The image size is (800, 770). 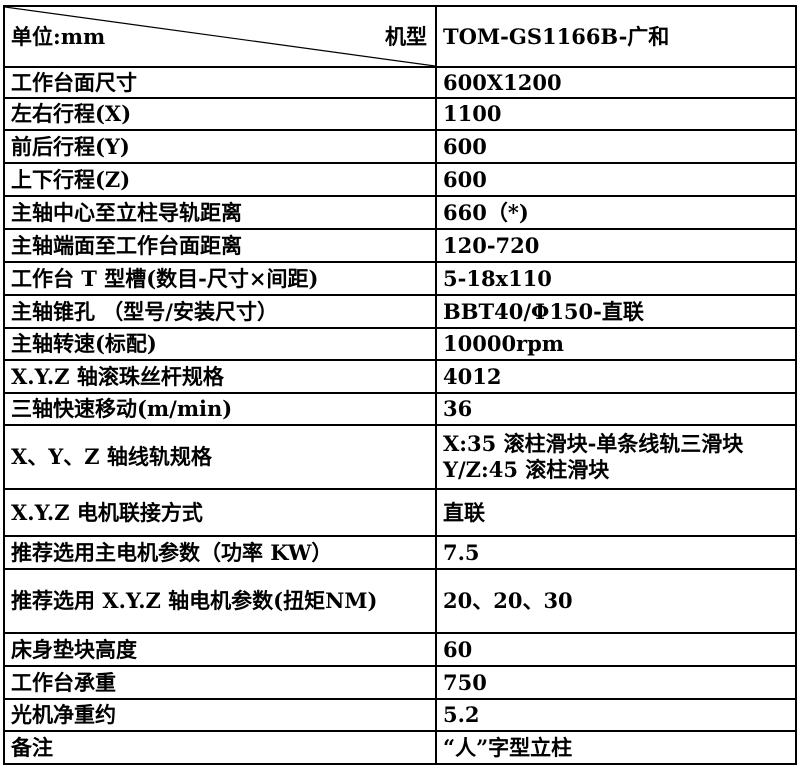 I want to click on table-row: 主轴锥孔 （型号/安装尺寸） BBT40/Φ150-直联, so click(x=400, y=311).